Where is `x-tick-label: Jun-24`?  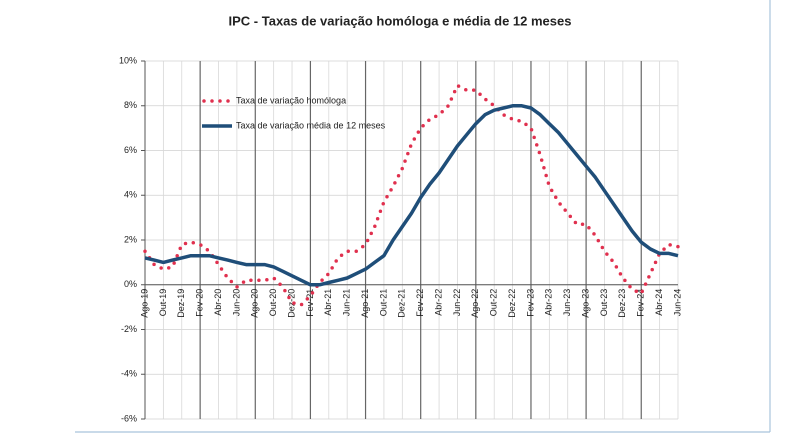
x-tick-label: Jun-24 is located at coordinates (677, 303).